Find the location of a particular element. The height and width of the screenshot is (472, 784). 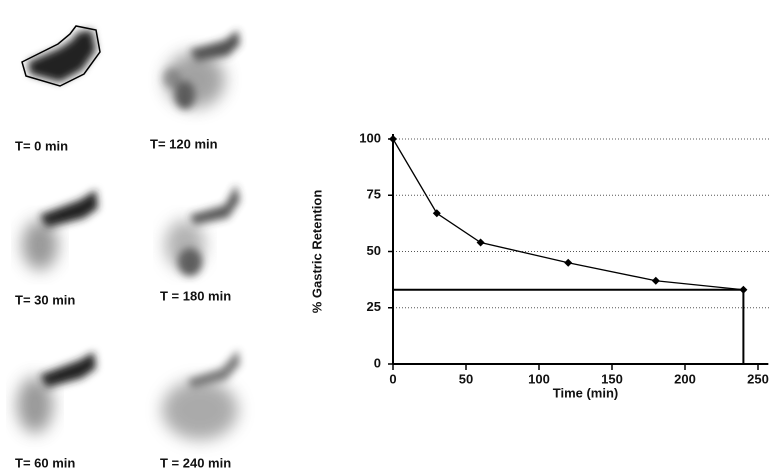

y-tick-label: 100 is located at coordinates (370, 137).